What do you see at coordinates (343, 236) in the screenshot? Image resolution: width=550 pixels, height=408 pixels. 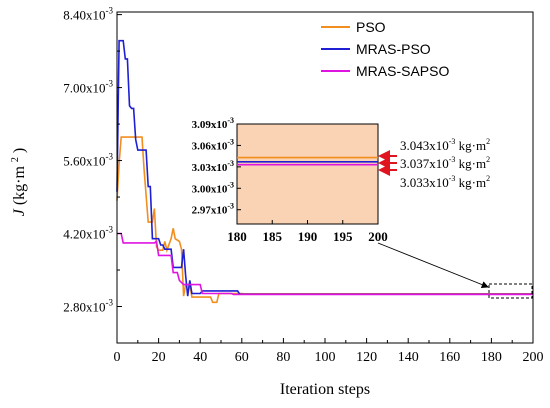 I see `inset-x-tick-label: 195` at bounding box center [343, 236].